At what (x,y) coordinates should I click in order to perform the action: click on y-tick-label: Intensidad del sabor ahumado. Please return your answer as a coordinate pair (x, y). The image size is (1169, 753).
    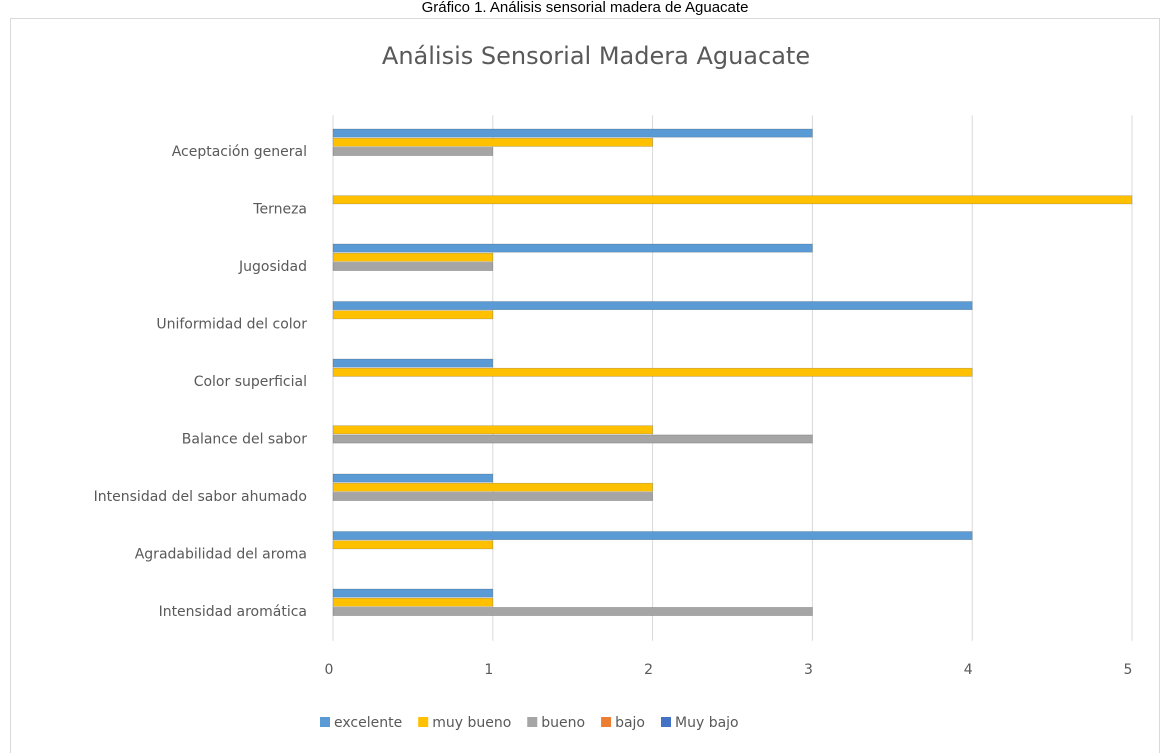
    Looking at the image, I should click on (200, 497).